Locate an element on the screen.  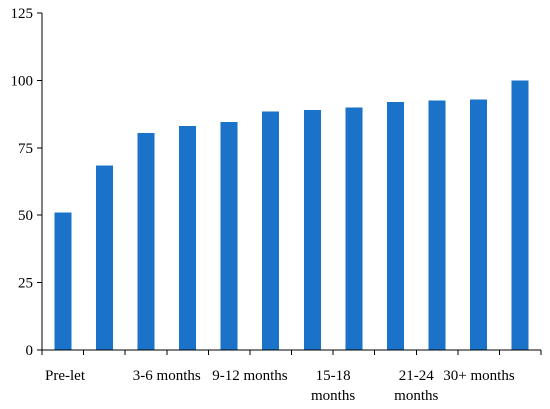
y-tick-label: 50 is located at coordinates (25, 216).